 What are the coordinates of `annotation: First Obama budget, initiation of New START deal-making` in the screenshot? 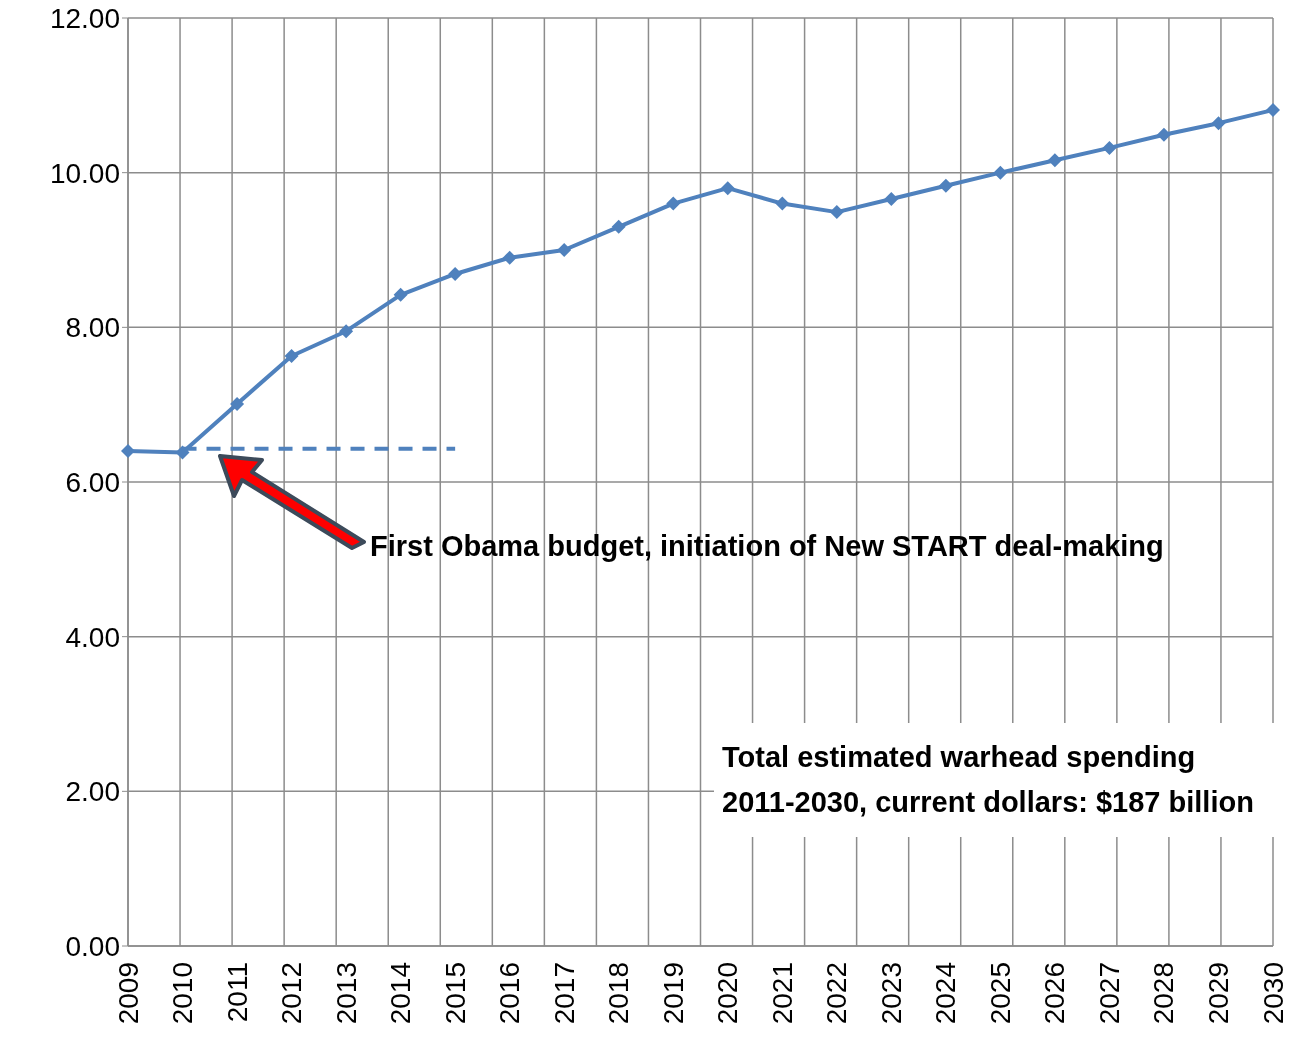 It's located at (767, 546).